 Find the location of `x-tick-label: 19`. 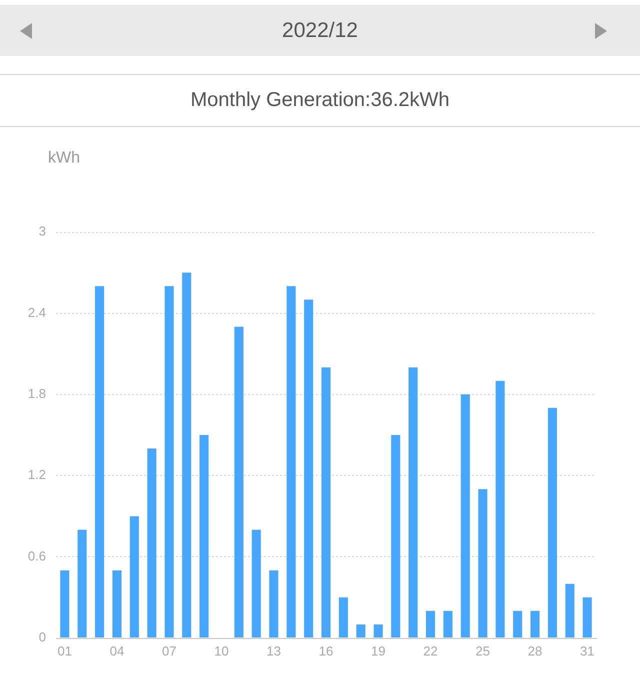

x-tick-label: 19 is located at coordinates (378, 650).